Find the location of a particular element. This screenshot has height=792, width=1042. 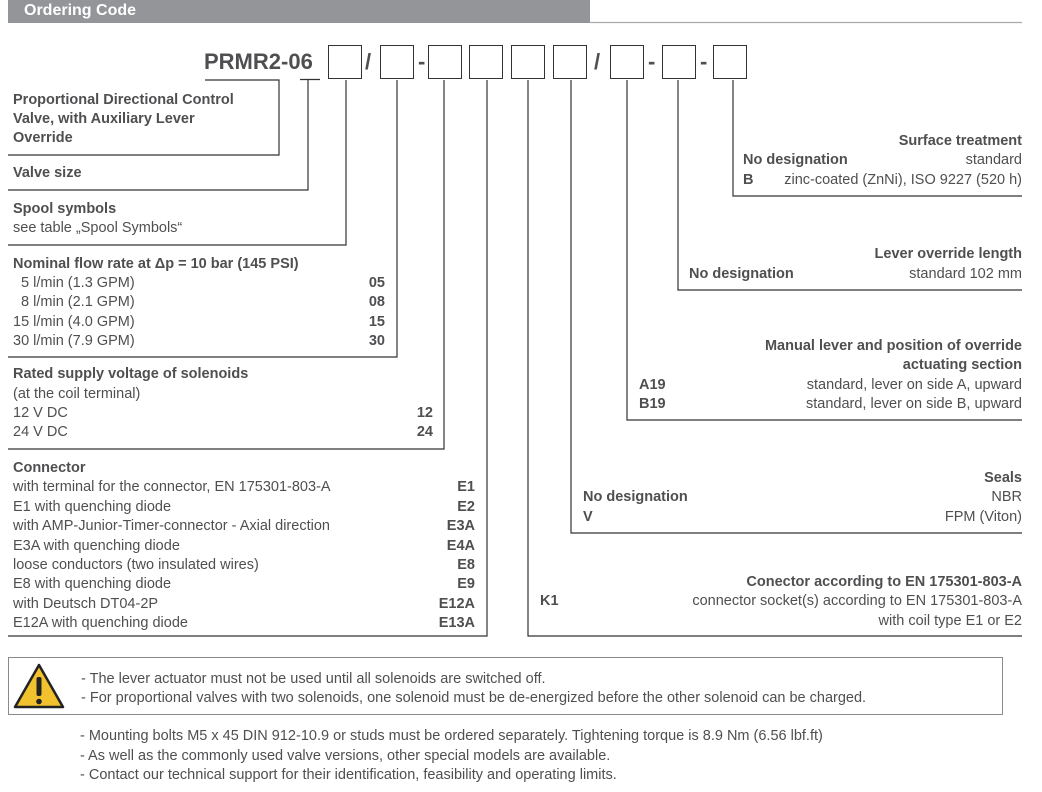

connector-code: E12A is located at coordinates (456, 603).